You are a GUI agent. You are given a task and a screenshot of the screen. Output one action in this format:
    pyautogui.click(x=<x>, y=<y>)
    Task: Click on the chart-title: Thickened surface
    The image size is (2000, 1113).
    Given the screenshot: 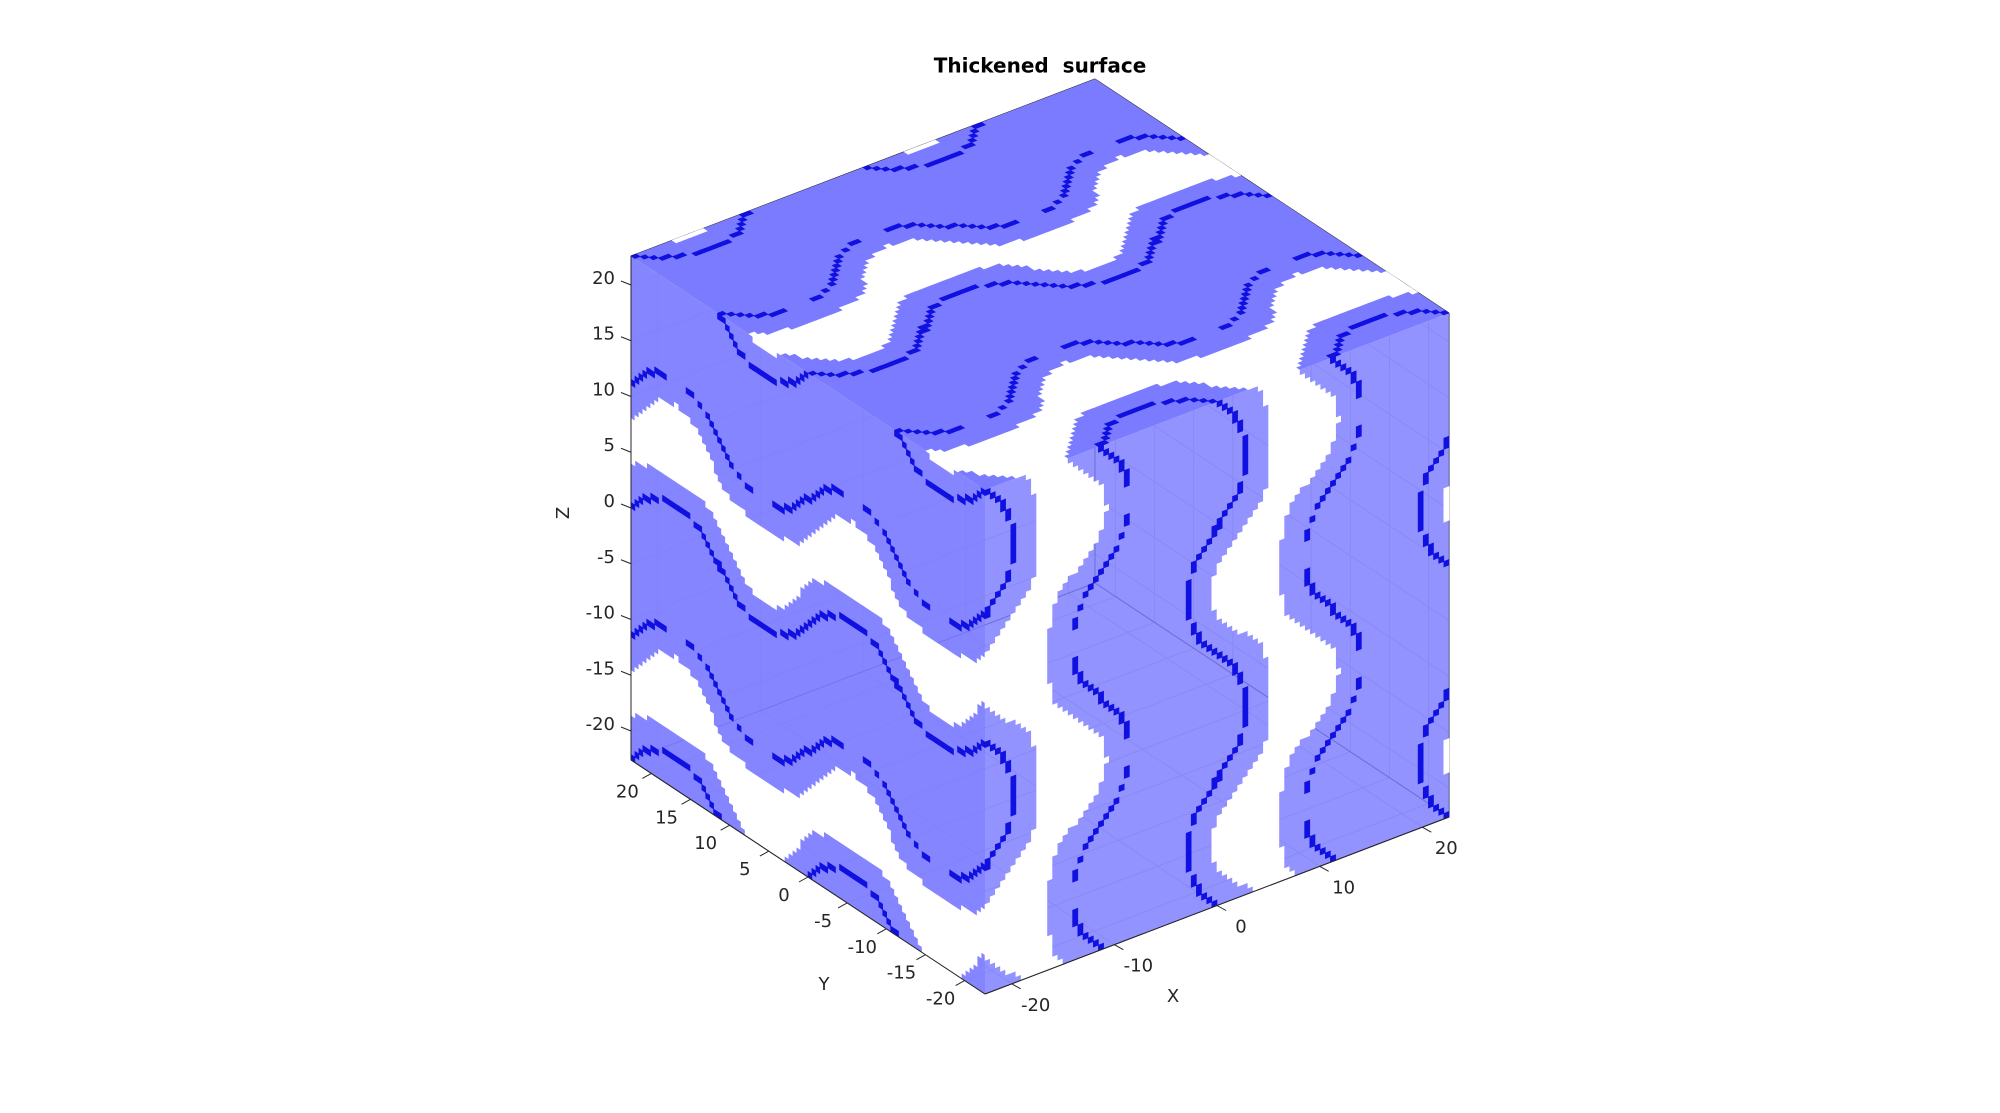 What is the action you would take?
    pyautogui.click(x=1040, y=66)
    